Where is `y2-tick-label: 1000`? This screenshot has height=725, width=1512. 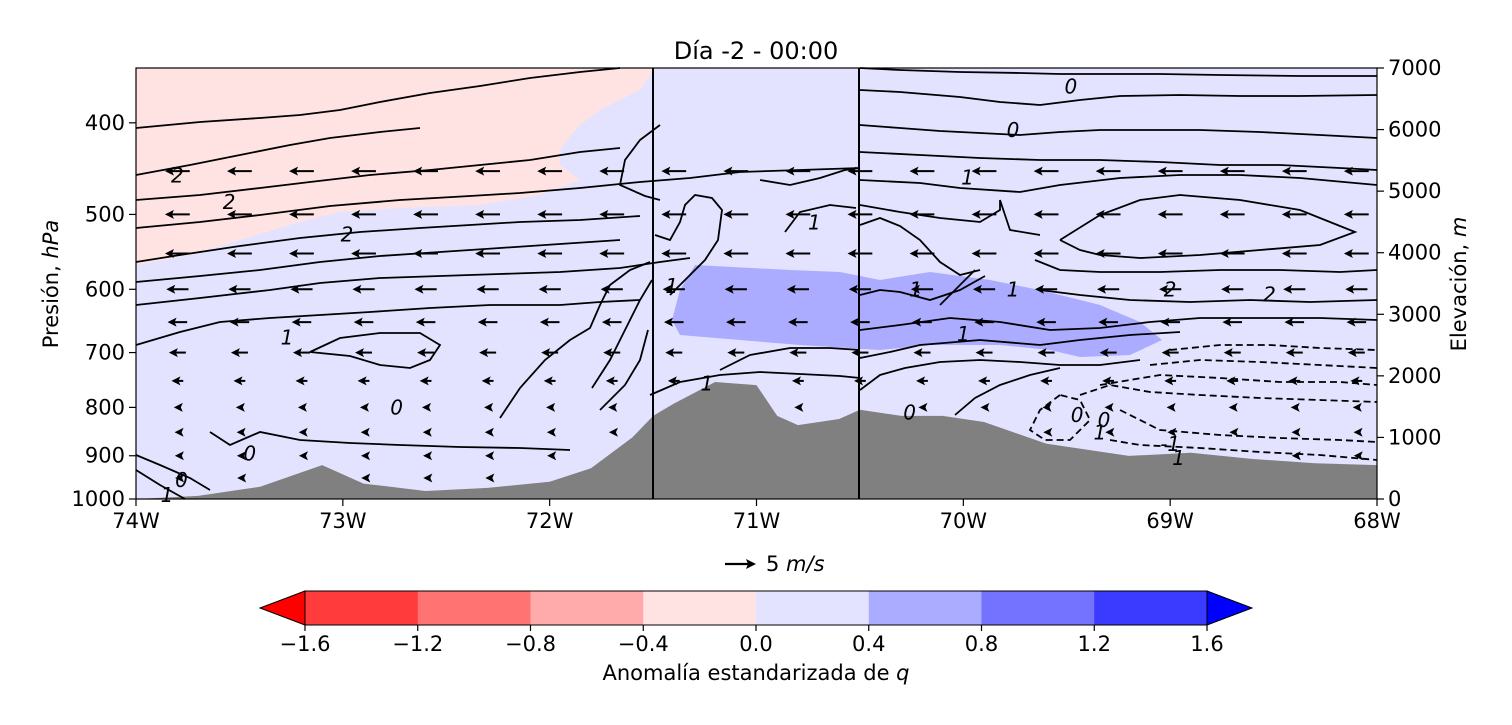
y2-tick-label: 1000 is located at coordinates (1414, 437).